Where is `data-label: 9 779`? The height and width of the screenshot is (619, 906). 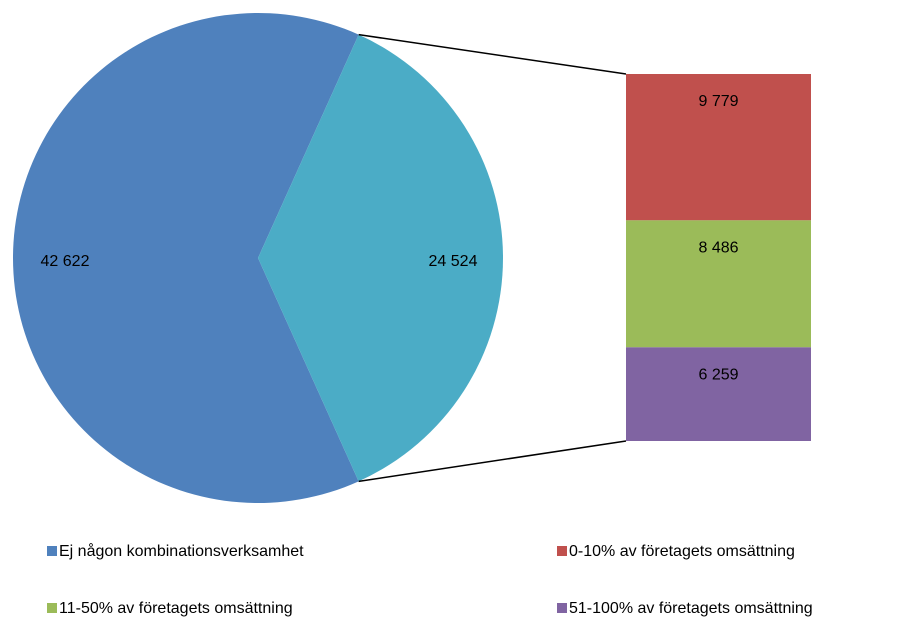
data-label: 9 779 is located at coordinates (718, 101).